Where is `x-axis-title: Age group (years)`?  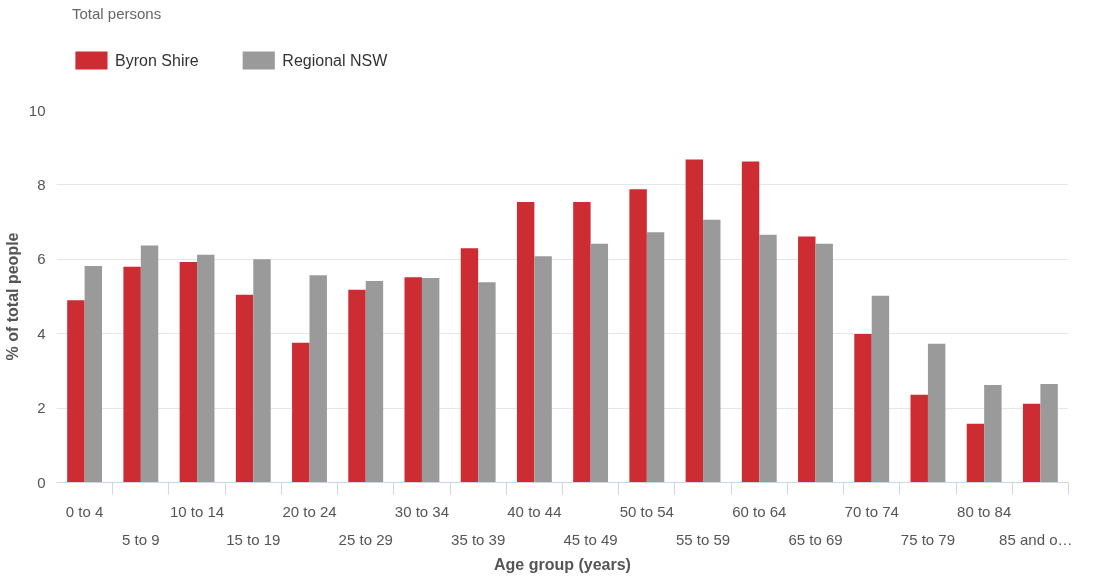 x-axis-title: Age group (years) is located at coordinates (562, 564).